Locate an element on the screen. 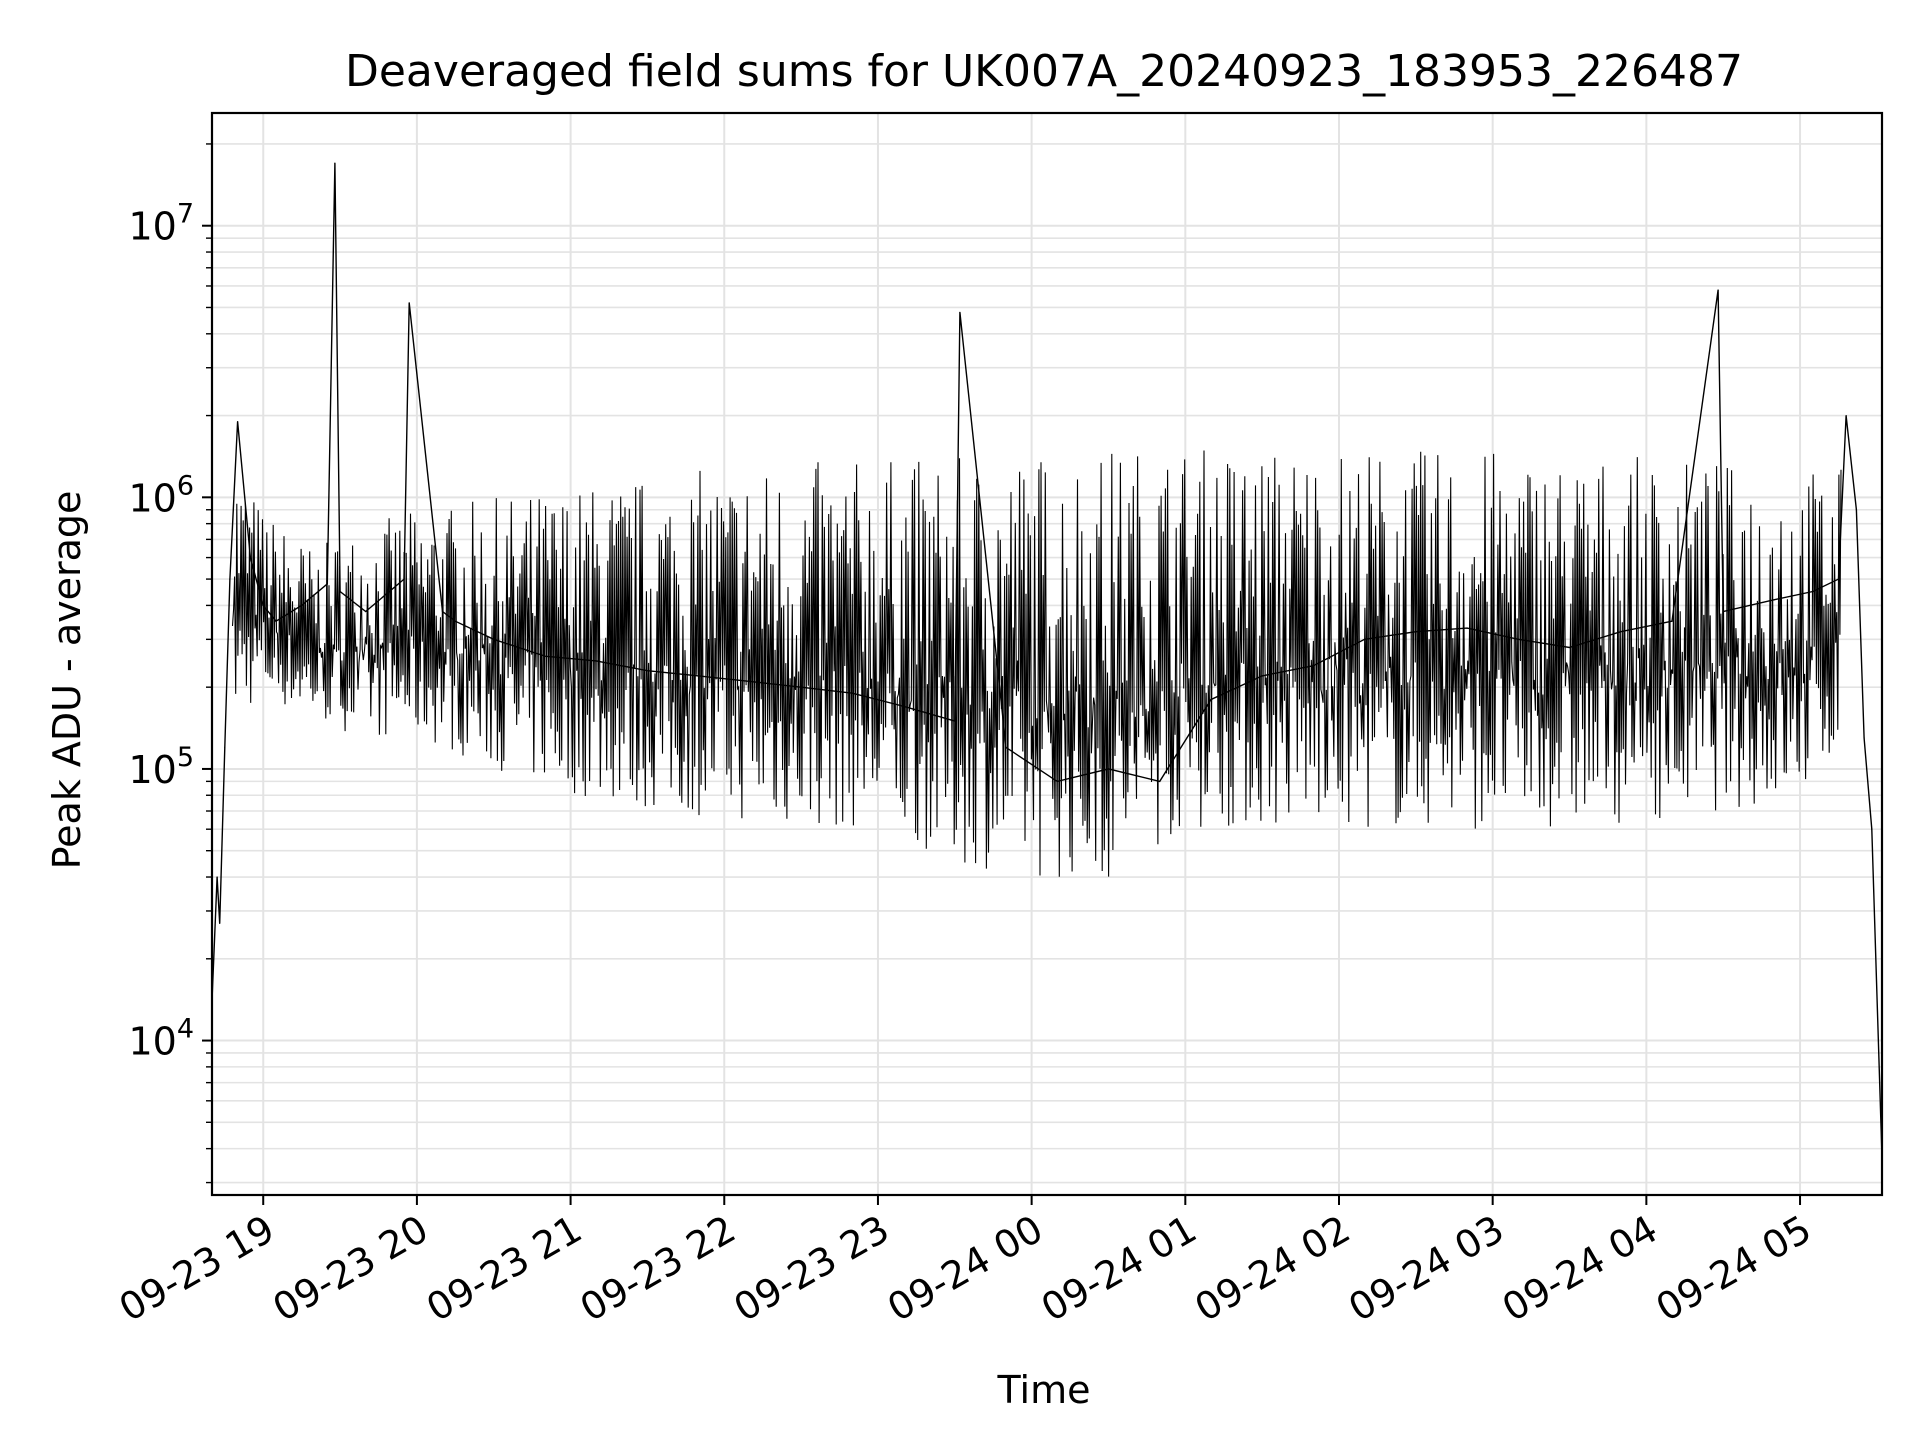  x-axis-label: Time is located at coordinates (1044, 1390).